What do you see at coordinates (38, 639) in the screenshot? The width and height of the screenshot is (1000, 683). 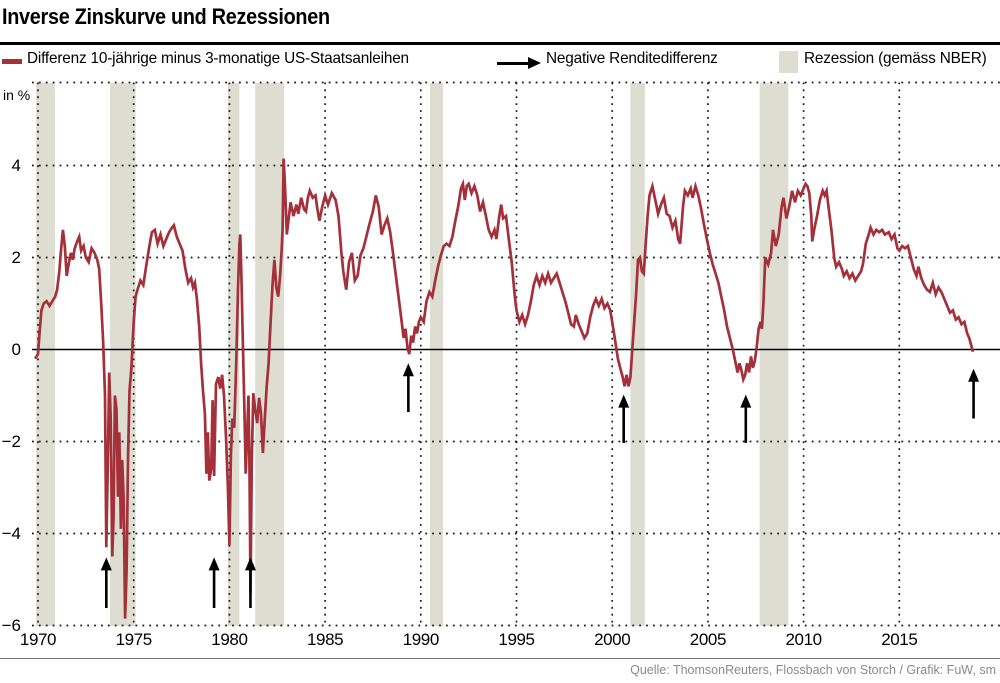 I see `x-tick-label: 1970` at bounding box center [38, 639].